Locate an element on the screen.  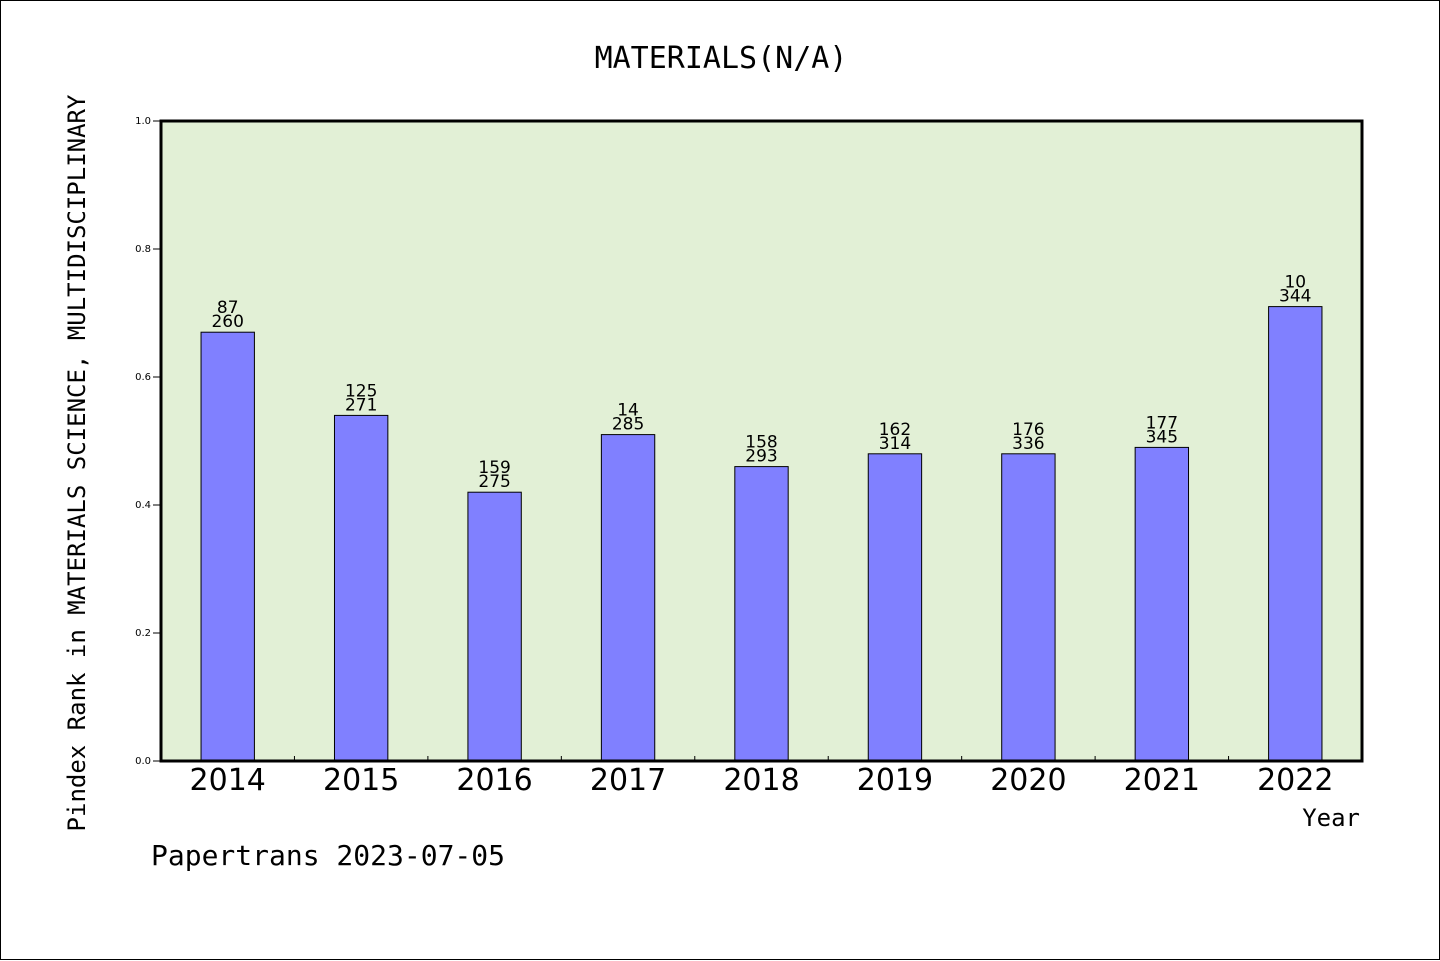
bar-2019 is located at coordinates (895, 607).